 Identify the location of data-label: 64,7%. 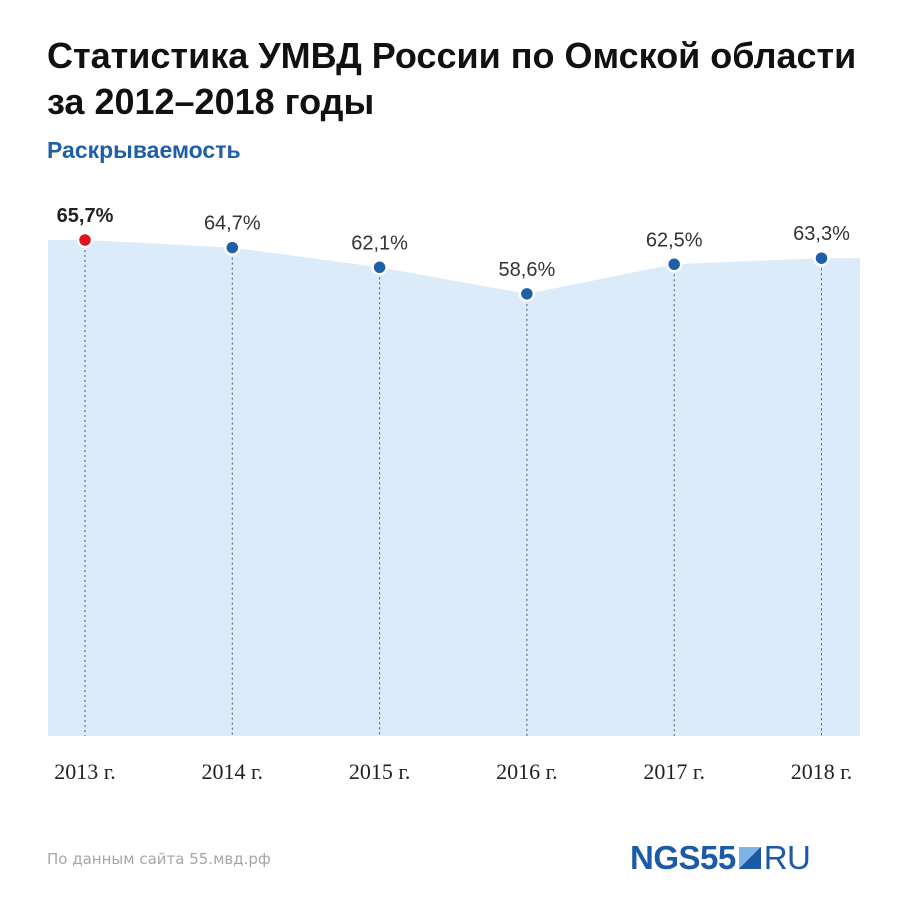
(232, 224).